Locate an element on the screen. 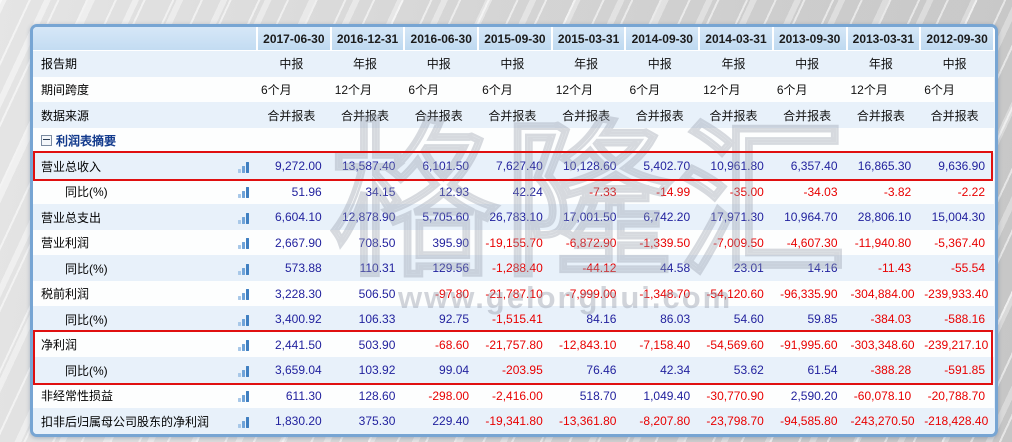 Image resolution: width=1012 pixels, height=442 pixels. cell-value: -8,207.80 is located at coordinates (665, 421).